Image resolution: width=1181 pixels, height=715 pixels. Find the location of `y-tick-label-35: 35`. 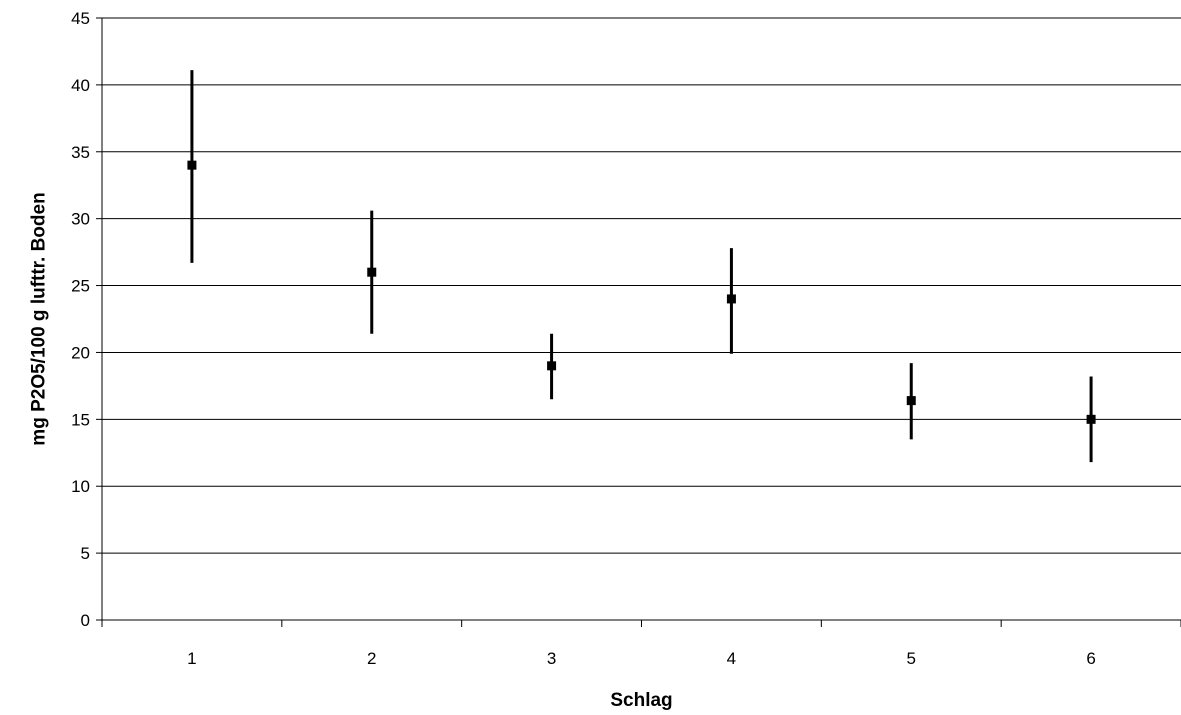

y-tick-label-35: 35 is located at coordinates (80, 152).